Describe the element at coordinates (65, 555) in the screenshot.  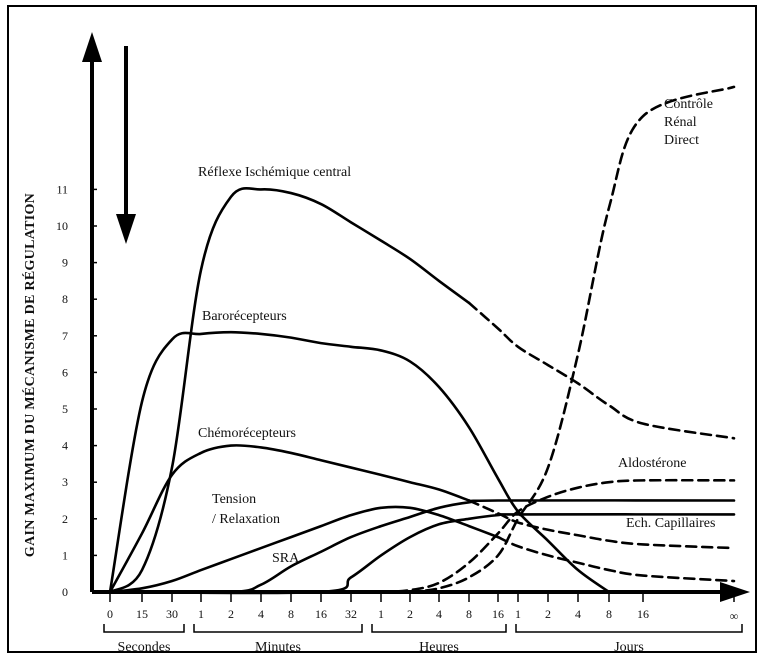
I see `y-tick-label: 1` at that location.